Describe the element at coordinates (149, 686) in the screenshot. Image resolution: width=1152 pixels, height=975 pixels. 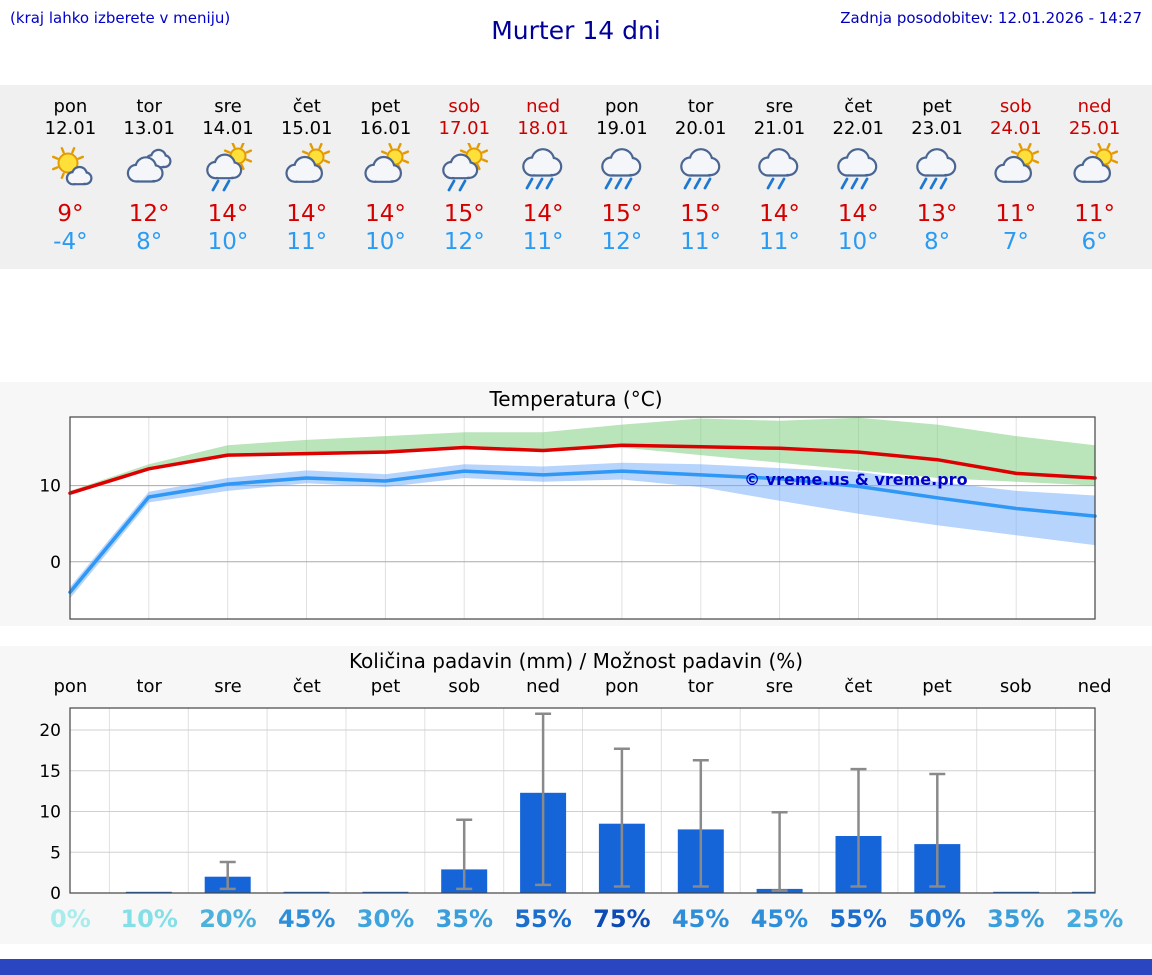
I see `precip-day-label: tor` at that location.